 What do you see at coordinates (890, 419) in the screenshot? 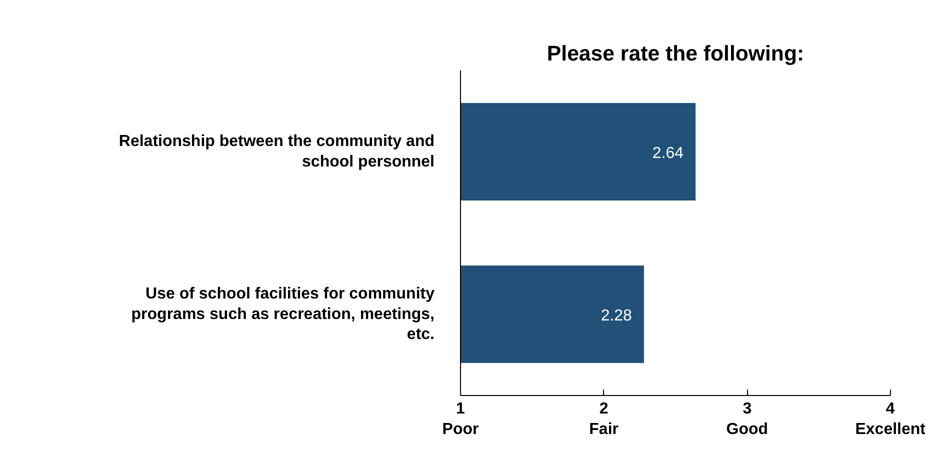
I see `x-tick-label: 4 Excellent` at bounding box center [890, 419].